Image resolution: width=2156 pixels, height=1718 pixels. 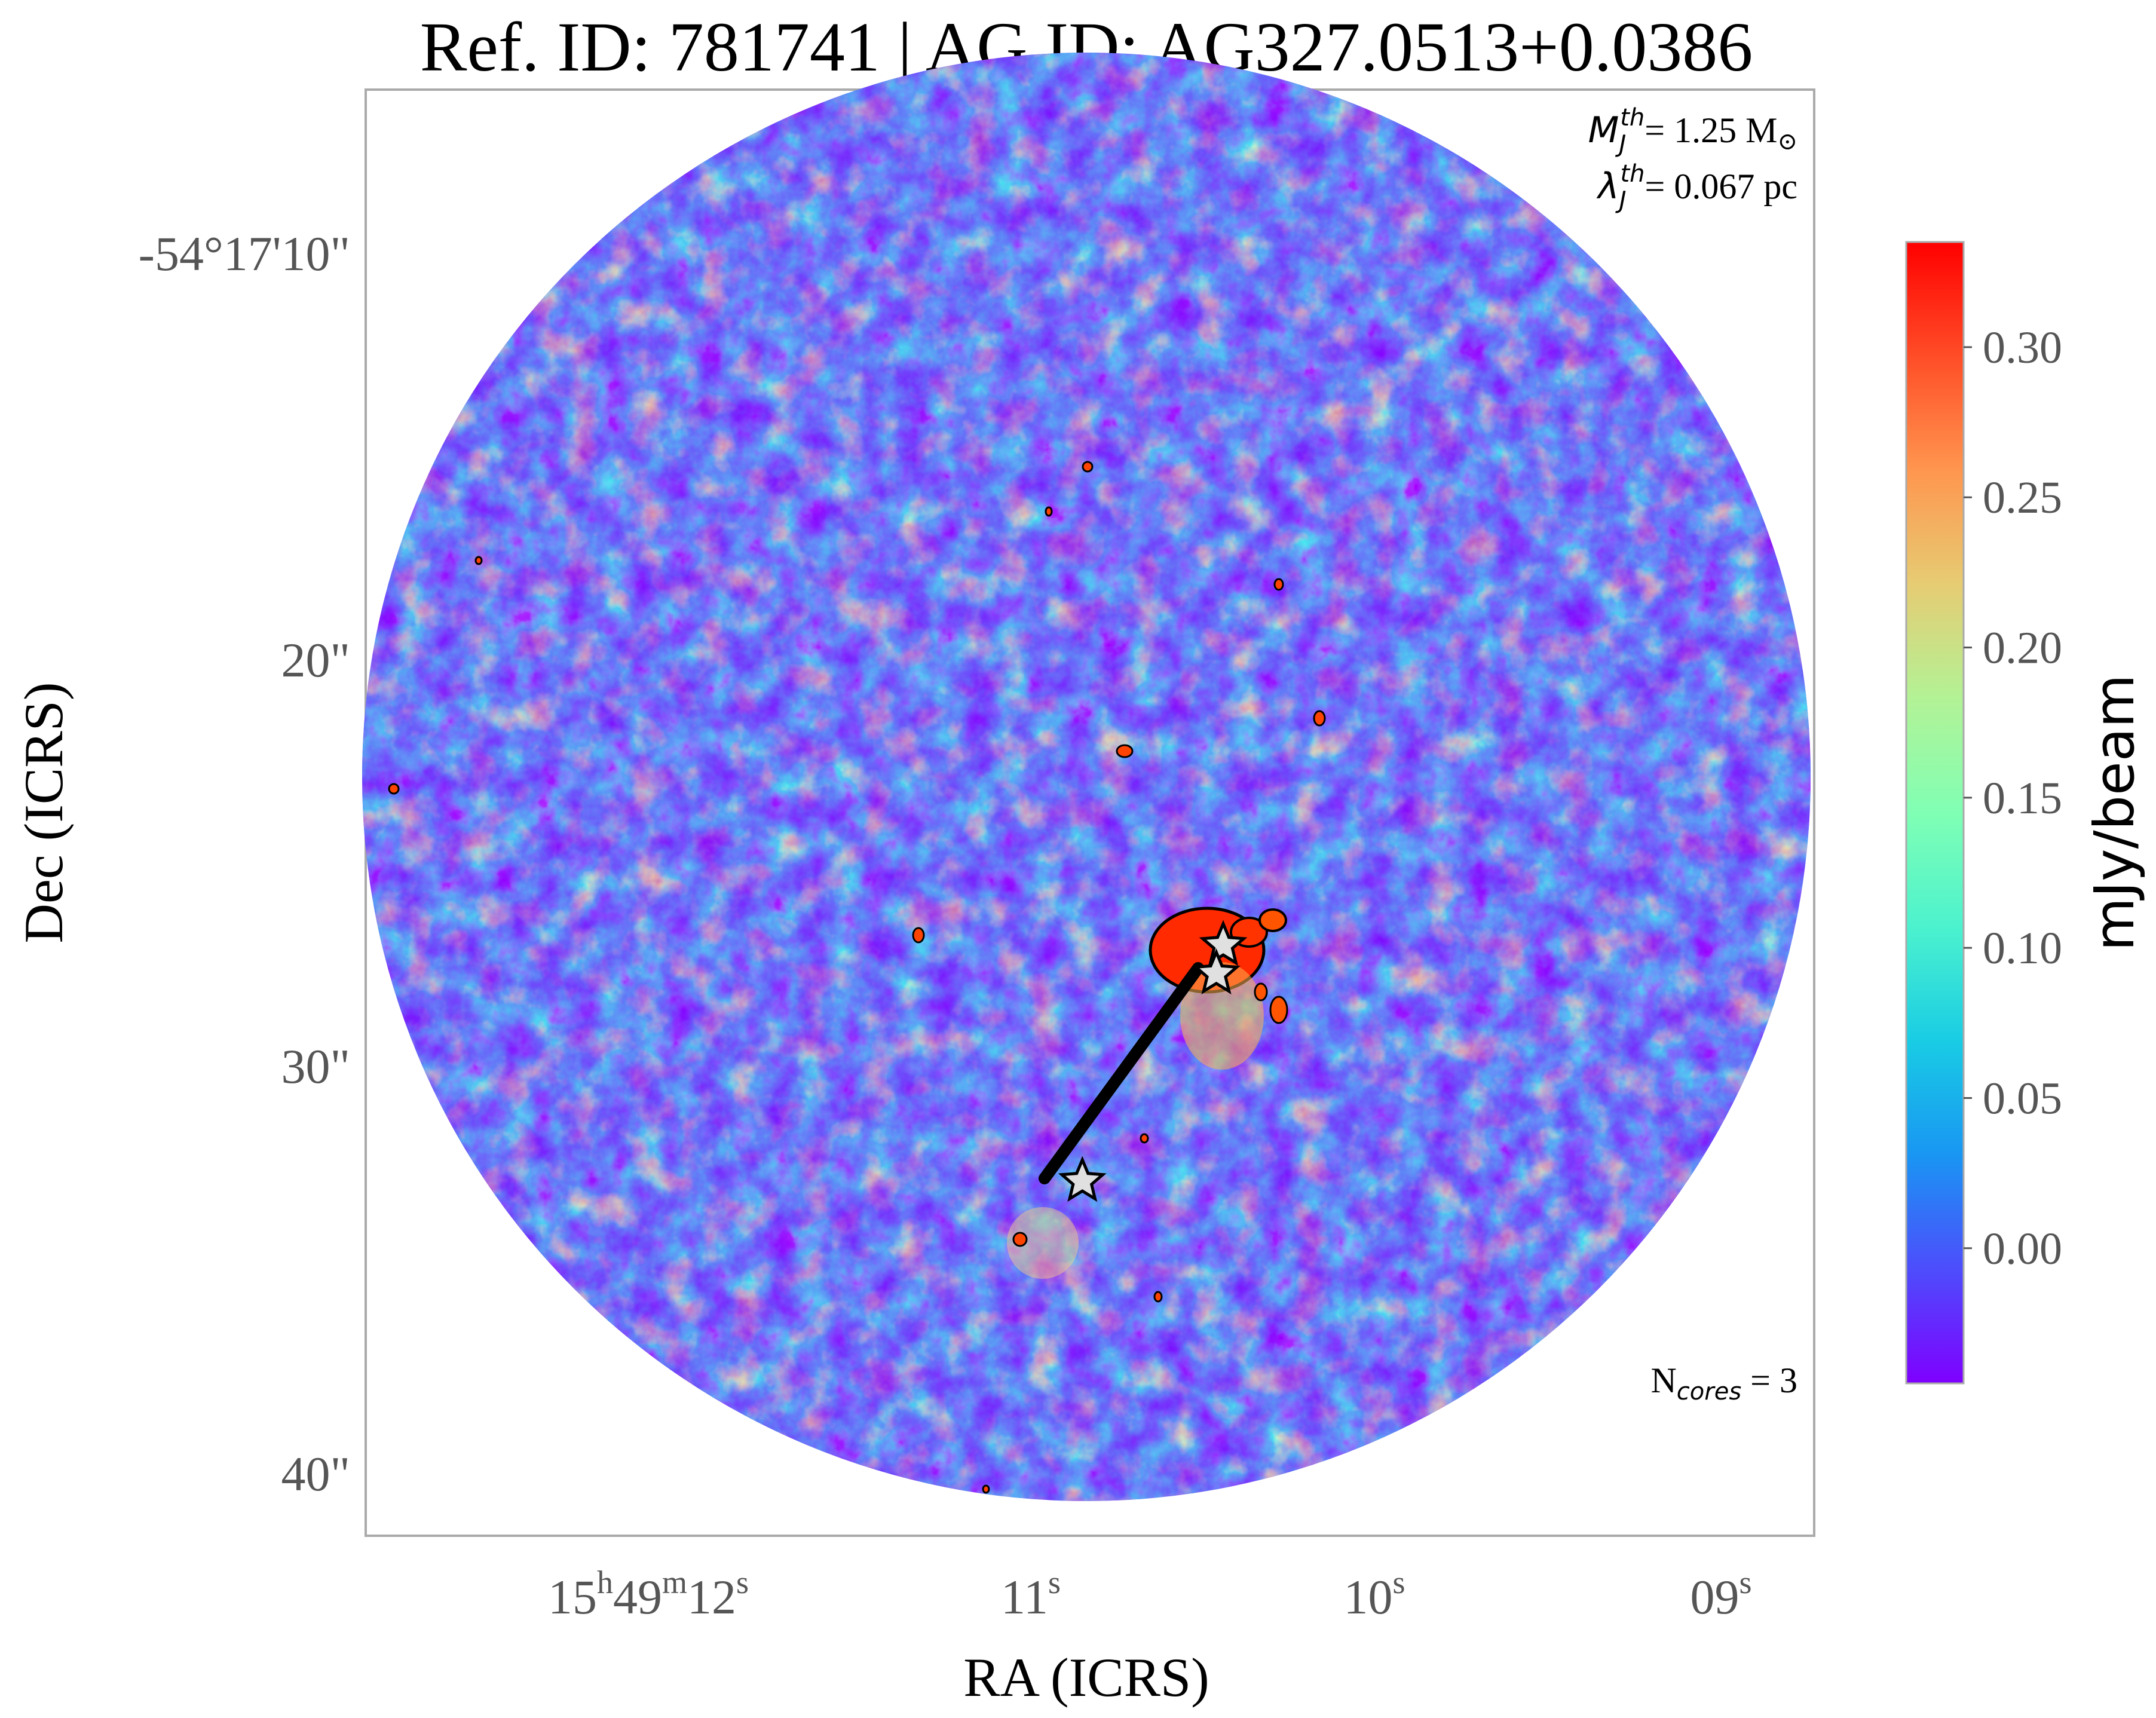 What do you see at coordinates (1603, 130) in the screenshot?
I see `jeans-mass-symbol: M` at bounding box center [1603, 130].